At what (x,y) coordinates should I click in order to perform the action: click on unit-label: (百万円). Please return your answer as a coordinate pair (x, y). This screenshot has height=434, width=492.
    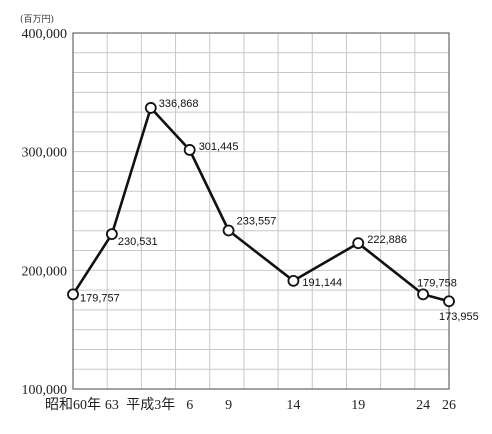
    Looking at the image, I should click on (37, 19).